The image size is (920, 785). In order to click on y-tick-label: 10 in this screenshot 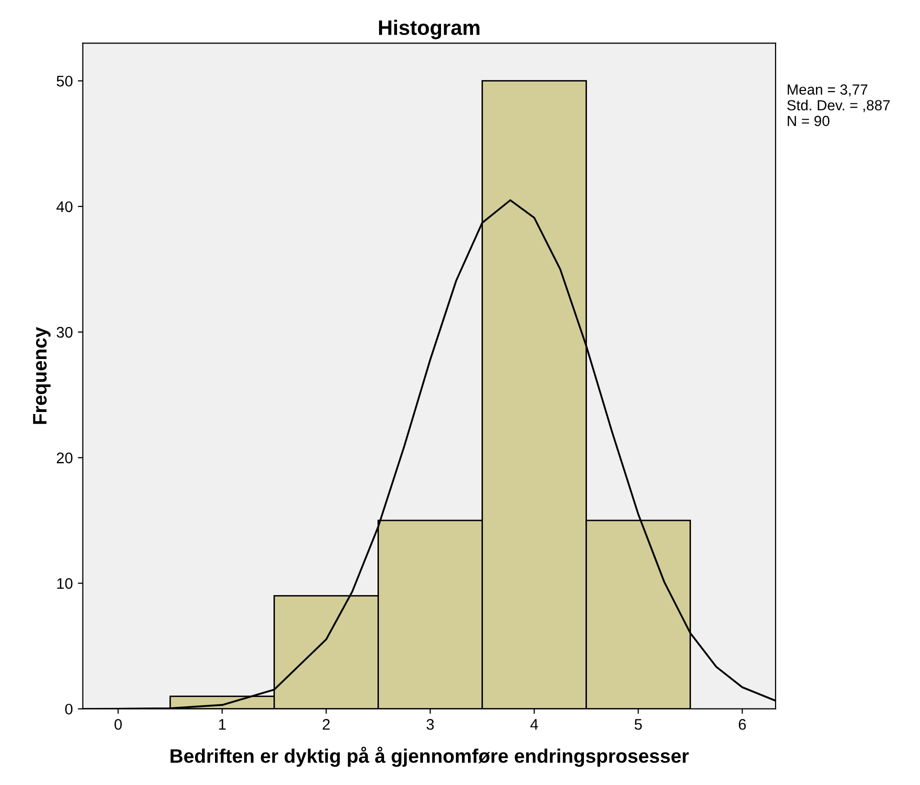, I will do `click(64, 583)`.